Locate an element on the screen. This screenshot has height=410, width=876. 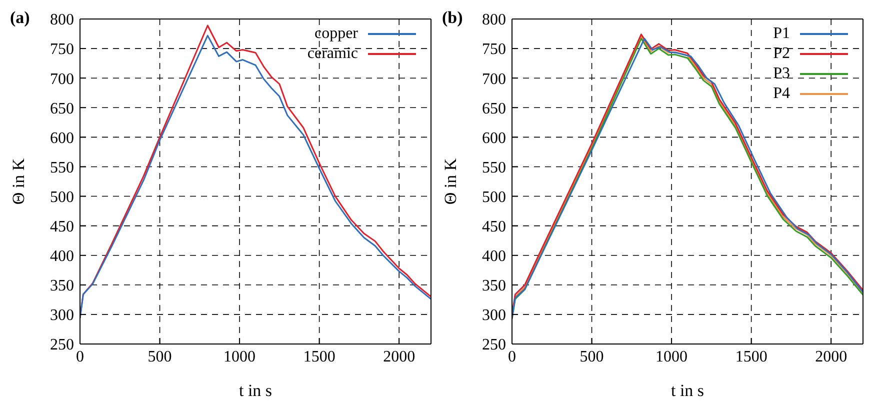
text: (a) is located at coordinates (20, 18).